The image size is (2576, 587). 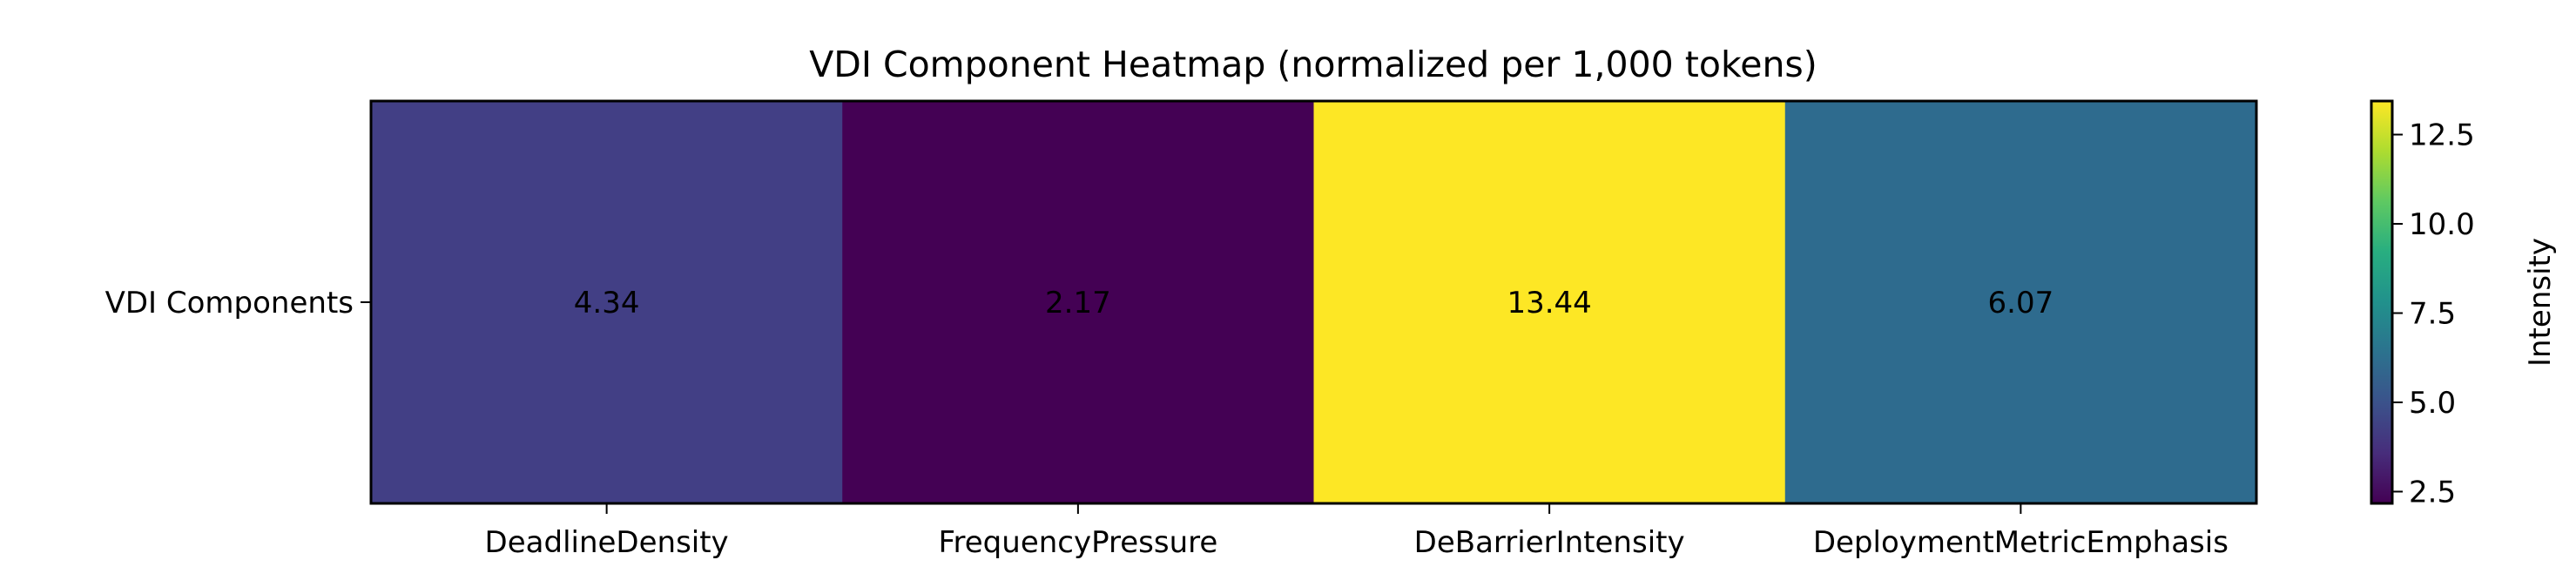 I want to click on x-tick-label: DeBarrierIntensity, so click(x=1549, y=542).